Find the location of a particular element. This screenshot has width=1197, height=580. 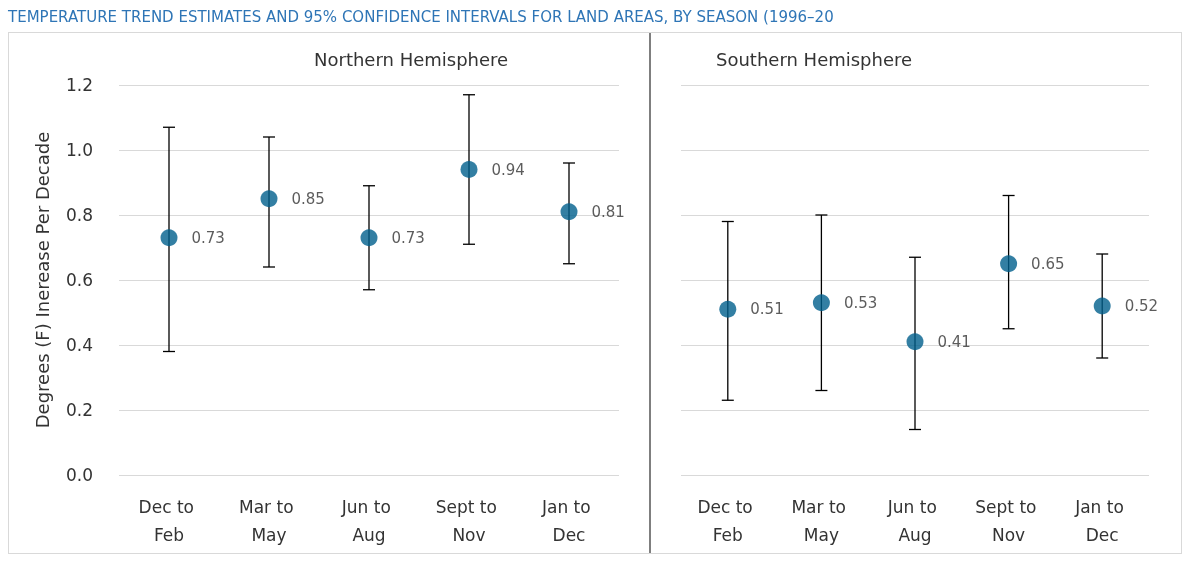

data-label: 0.41 is located at coordinates (954, 341).